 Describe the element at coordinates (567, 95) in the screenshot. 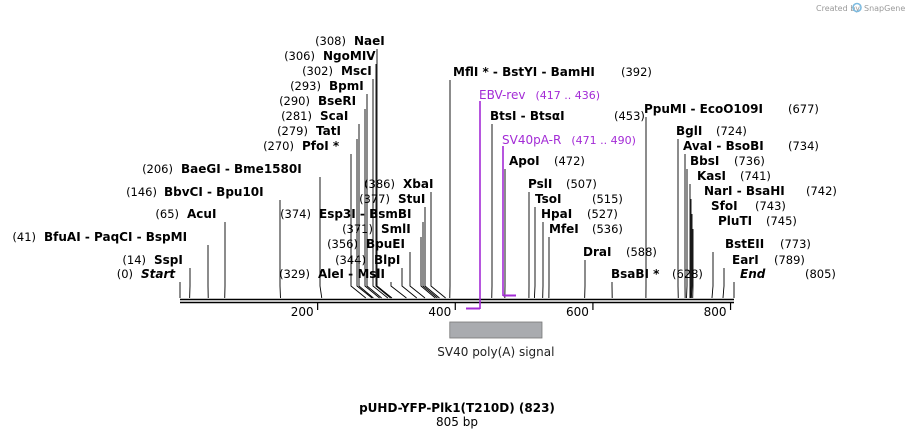

I see `primer-range: (417 .. 436)` at that location.